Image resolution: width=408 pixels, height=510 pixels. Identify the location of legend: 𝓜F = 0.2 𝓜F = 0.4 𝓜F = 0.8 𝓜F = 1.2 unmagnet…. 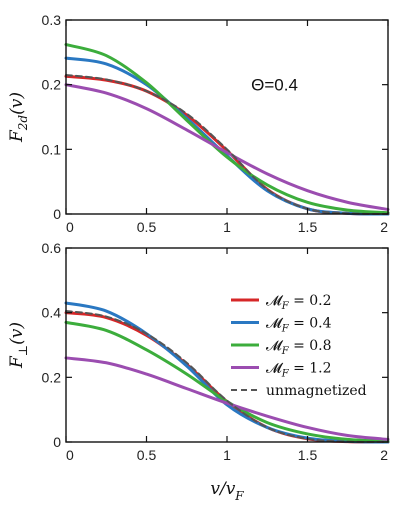
(299, 346).